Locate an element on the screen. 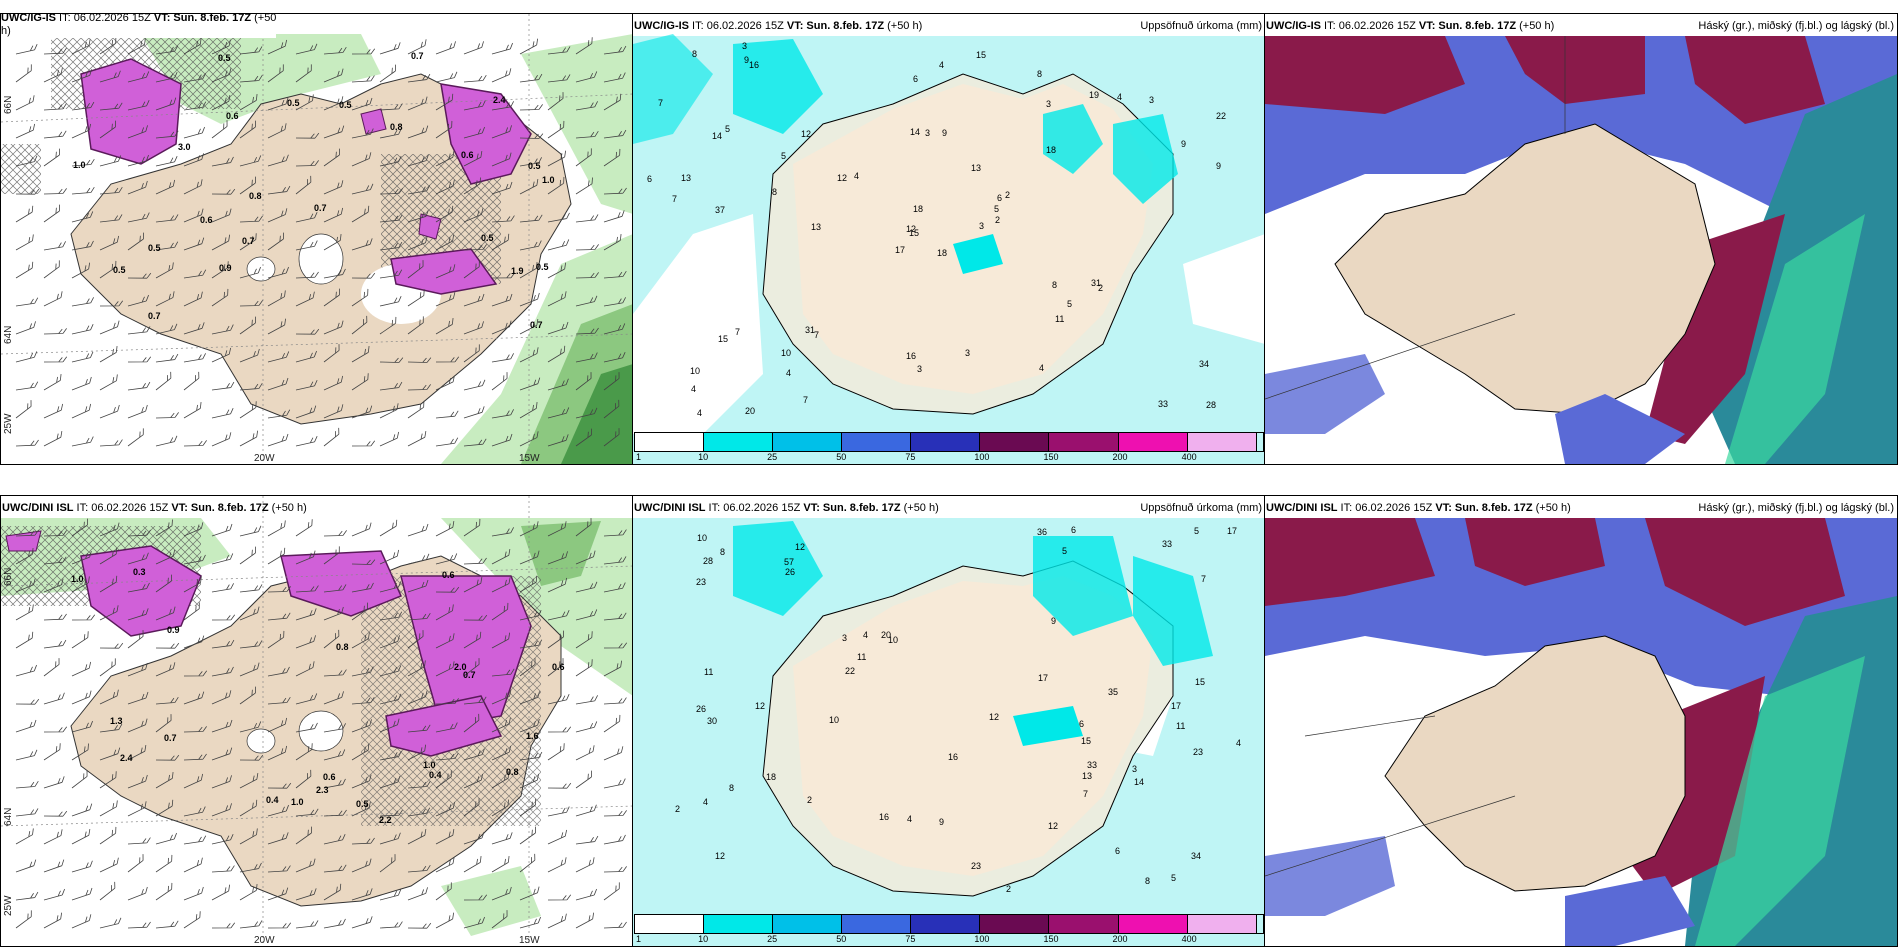  precip-value: 3 is located at coordinates (744, 46).